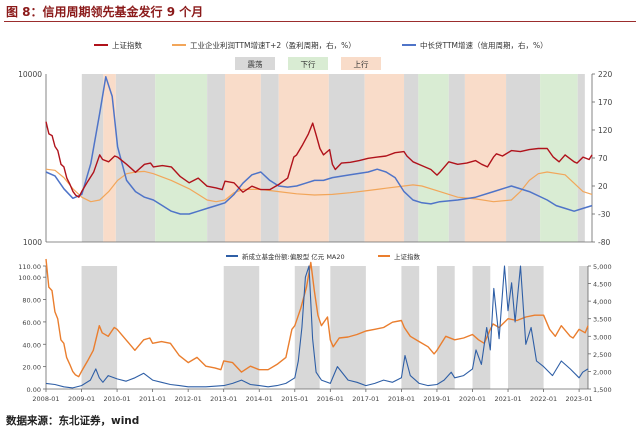 The image size is (640, 430). Describe the element at coordinates (602, 372) in the screenshot. I see `bottom-right-tick-label-6: 2,000` at that location.